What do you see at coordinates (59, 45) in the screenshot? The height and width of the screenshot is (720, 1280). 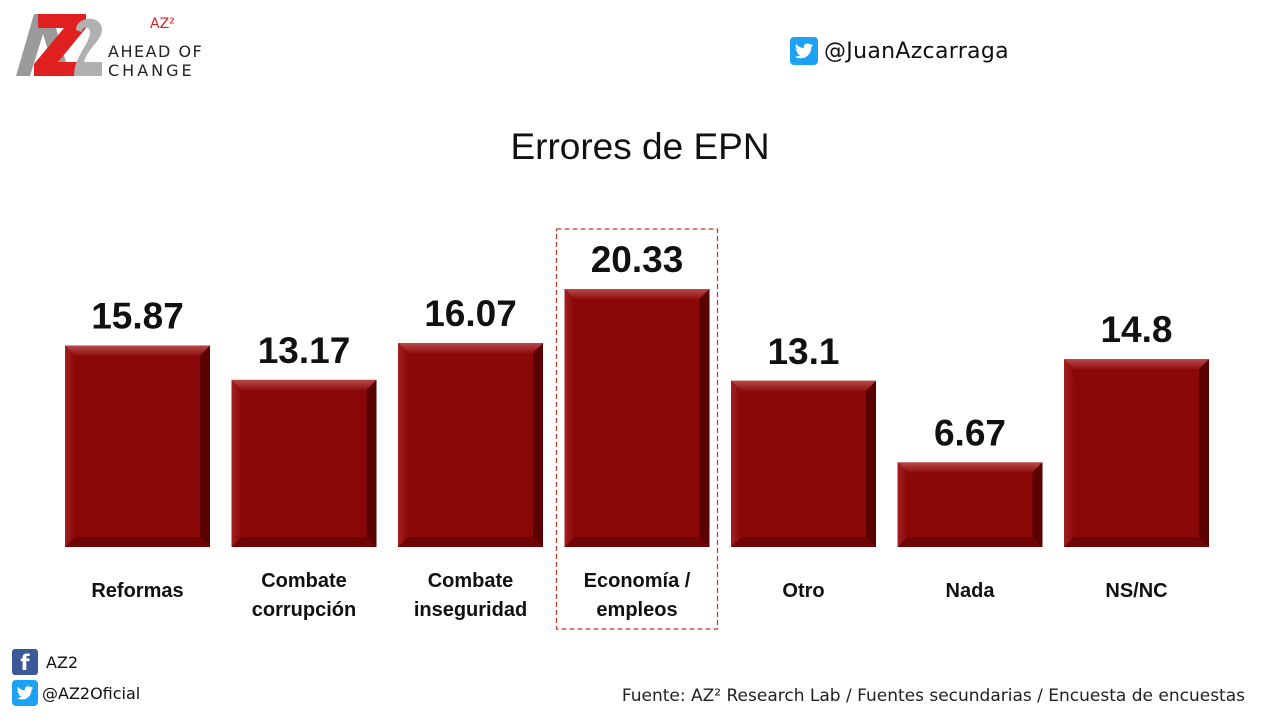 I see `az2-logo-mark` at bounding box center [59, 45].